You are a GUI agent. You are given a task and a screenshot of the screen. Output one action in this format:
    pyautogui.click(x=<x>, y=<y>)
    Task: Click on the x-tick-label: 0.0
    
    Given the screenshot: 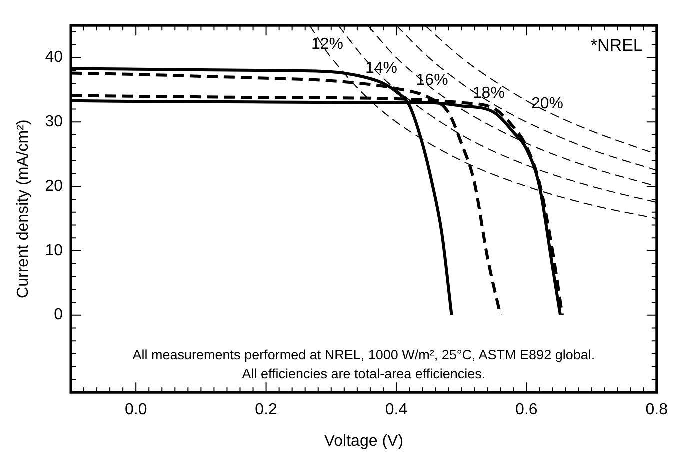 What is the action you would take?
    pyautogui.click(x=136, y=410)
    